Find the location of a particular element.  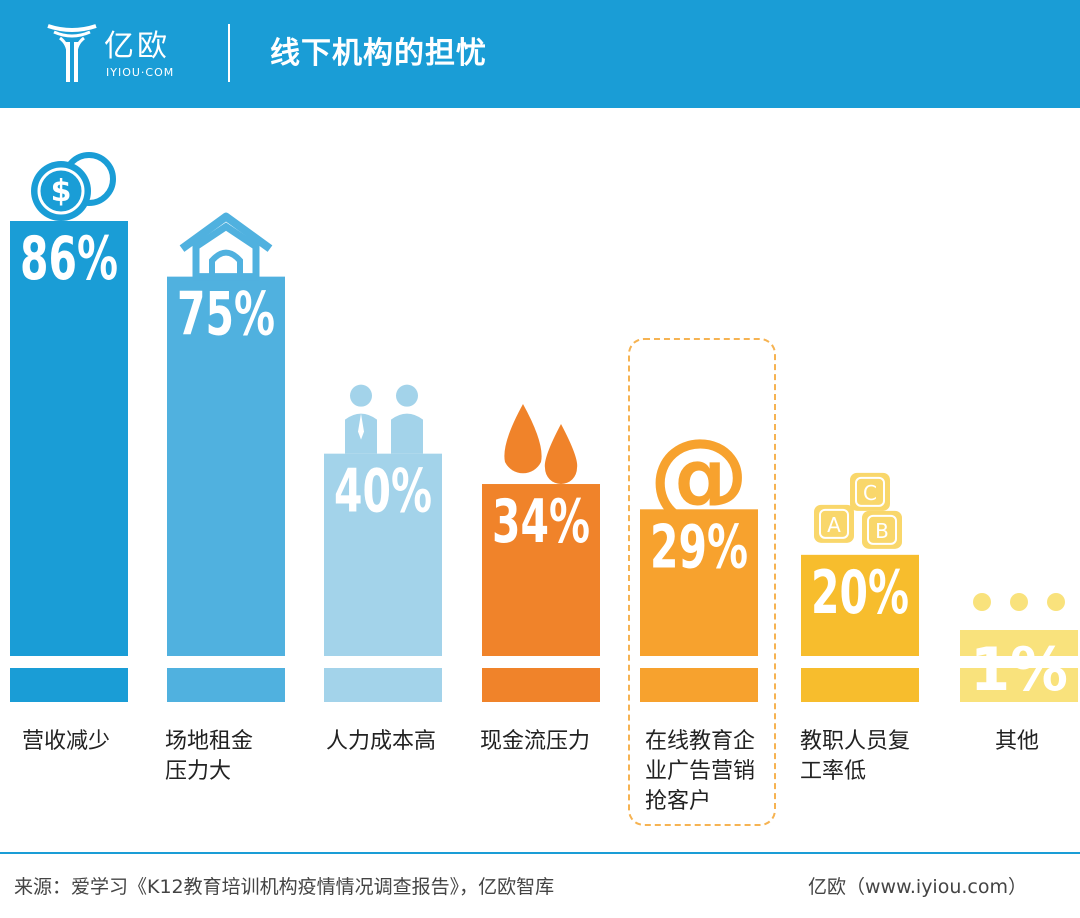

category-label-line: 人力成本高 is located at coordinates (381, 741).